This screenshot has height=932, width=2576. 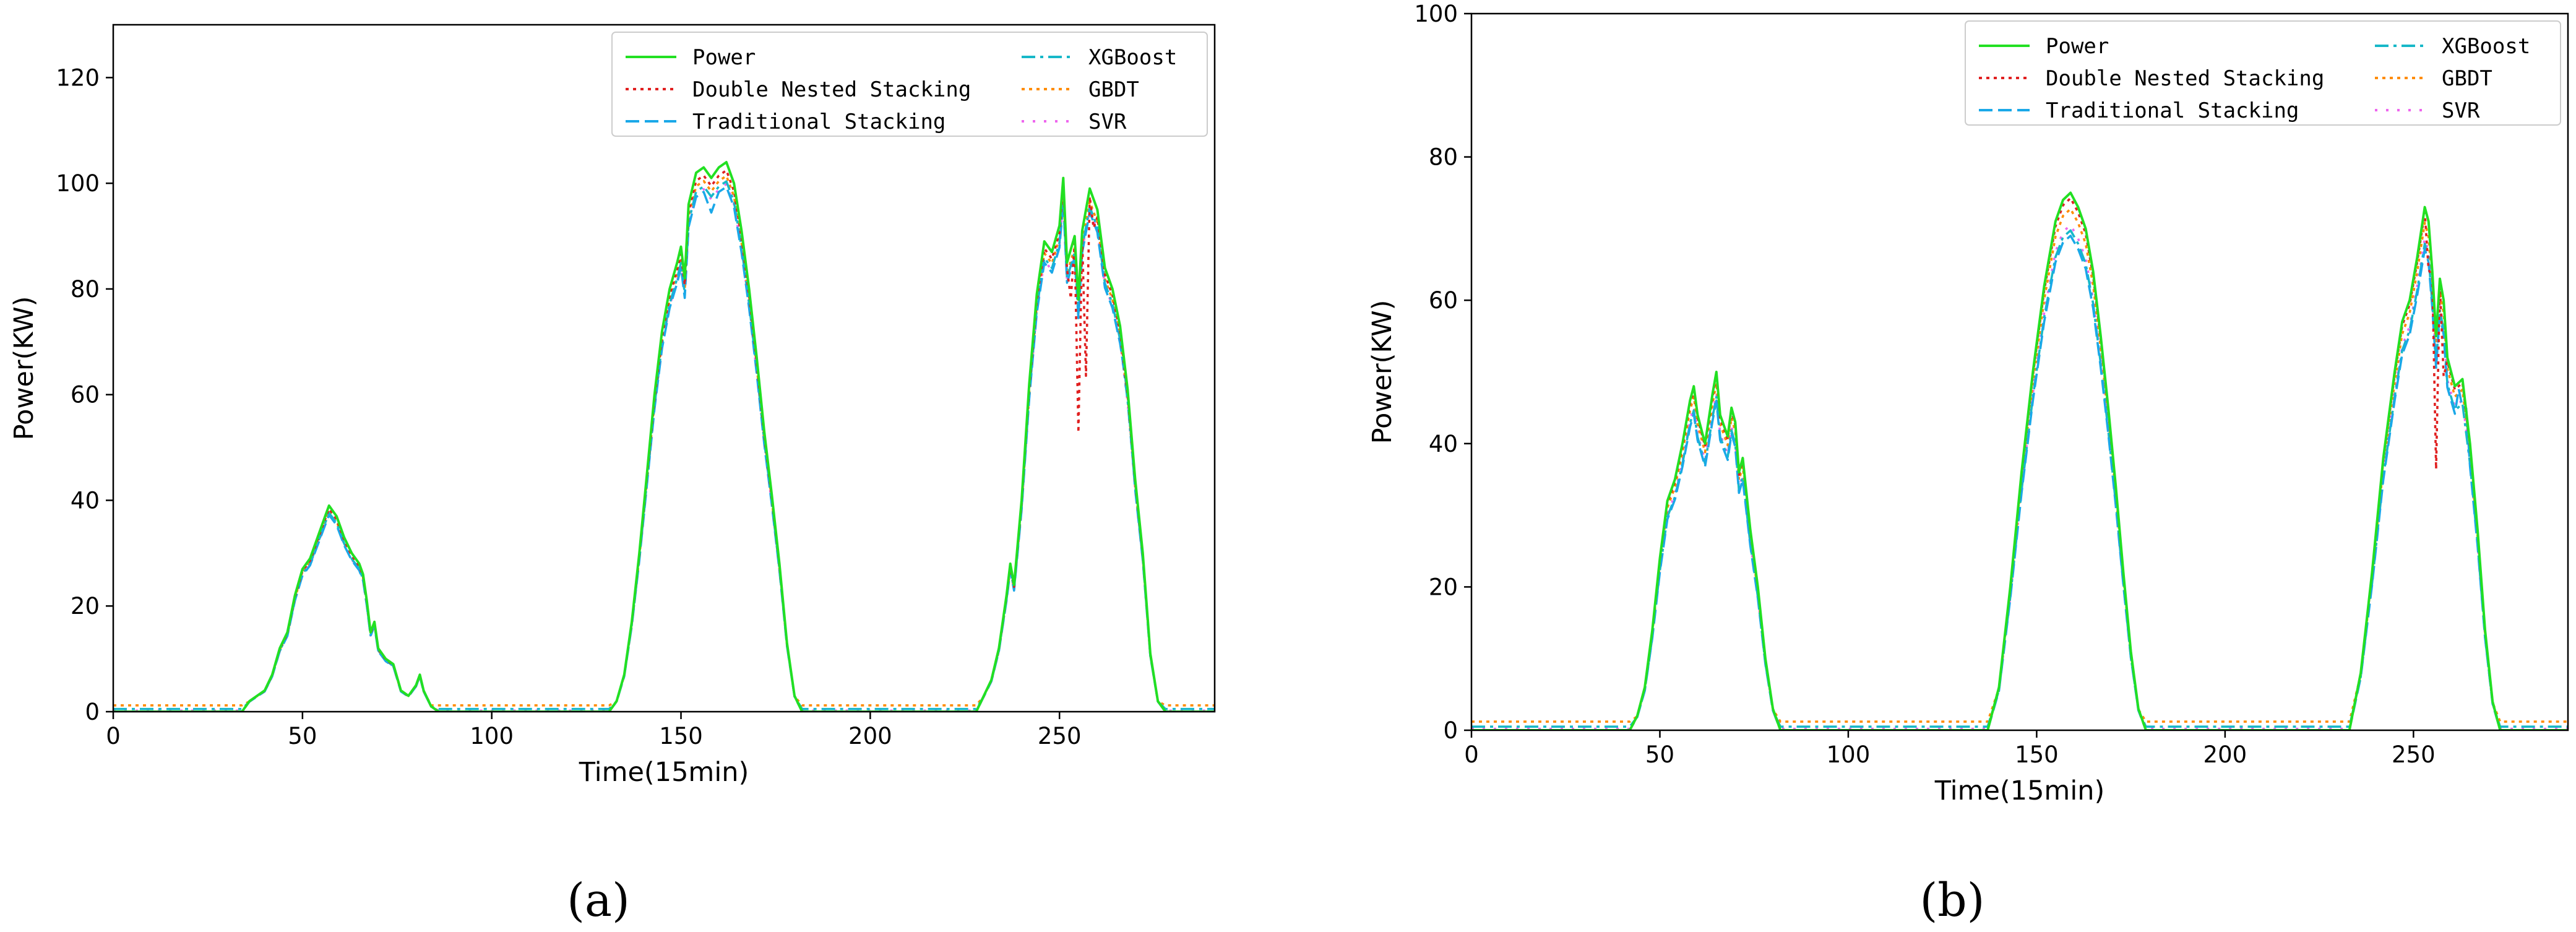 I want to click on panel-a-label: (a), so click(x=598, y=900).